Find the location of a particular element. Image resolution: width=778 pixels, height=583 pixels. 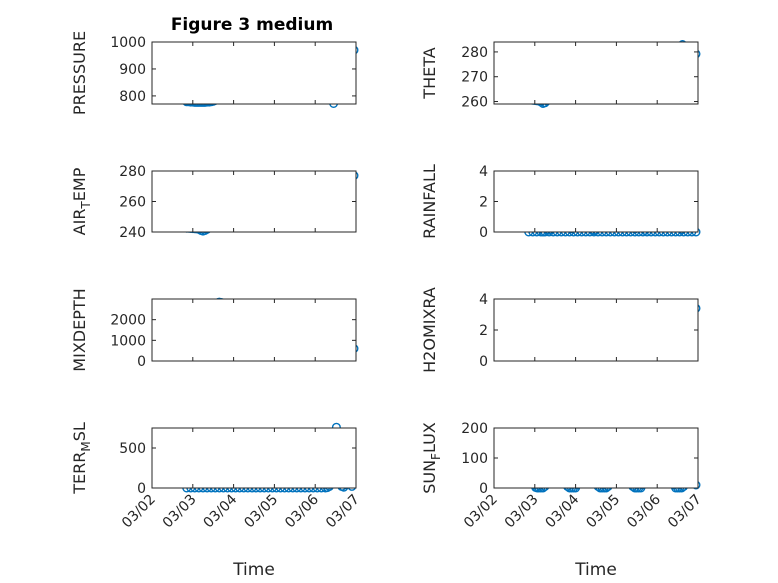

y-tick-label: 500 is located at coordinates (132, 449).